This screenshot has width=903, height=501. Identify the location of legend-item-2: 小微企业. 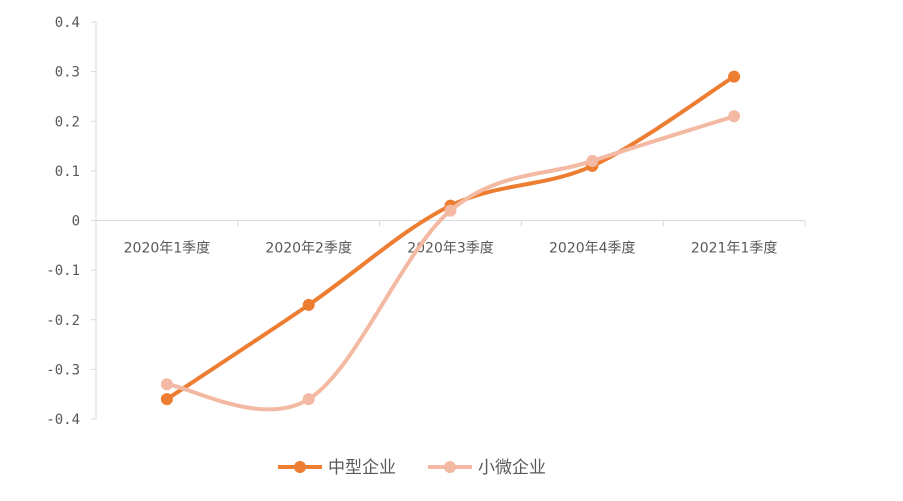
(487, 468).